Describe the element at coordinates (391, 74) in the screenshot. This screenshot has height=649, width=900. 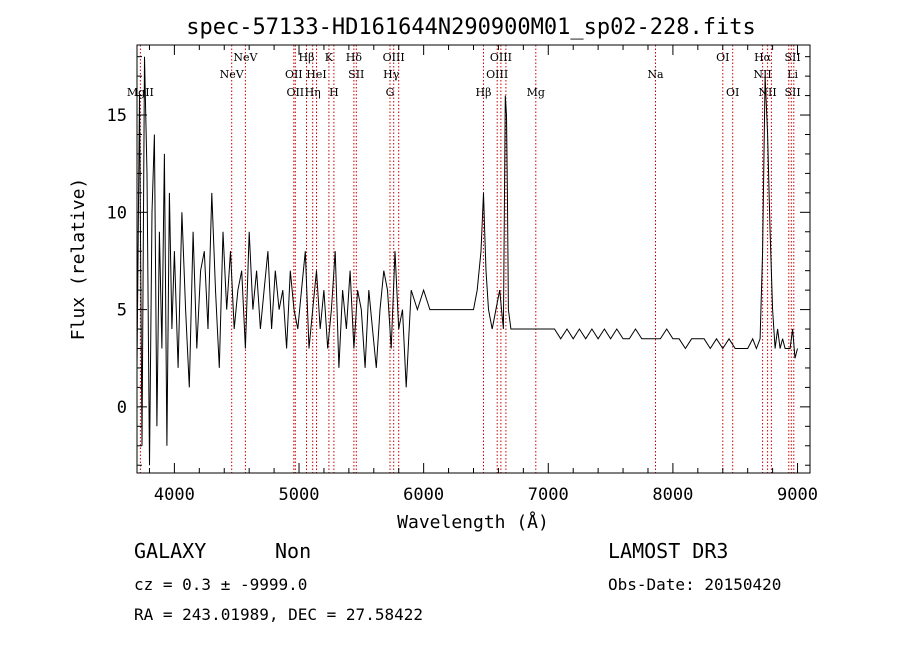
I see `line-label: Hγ` at that location.